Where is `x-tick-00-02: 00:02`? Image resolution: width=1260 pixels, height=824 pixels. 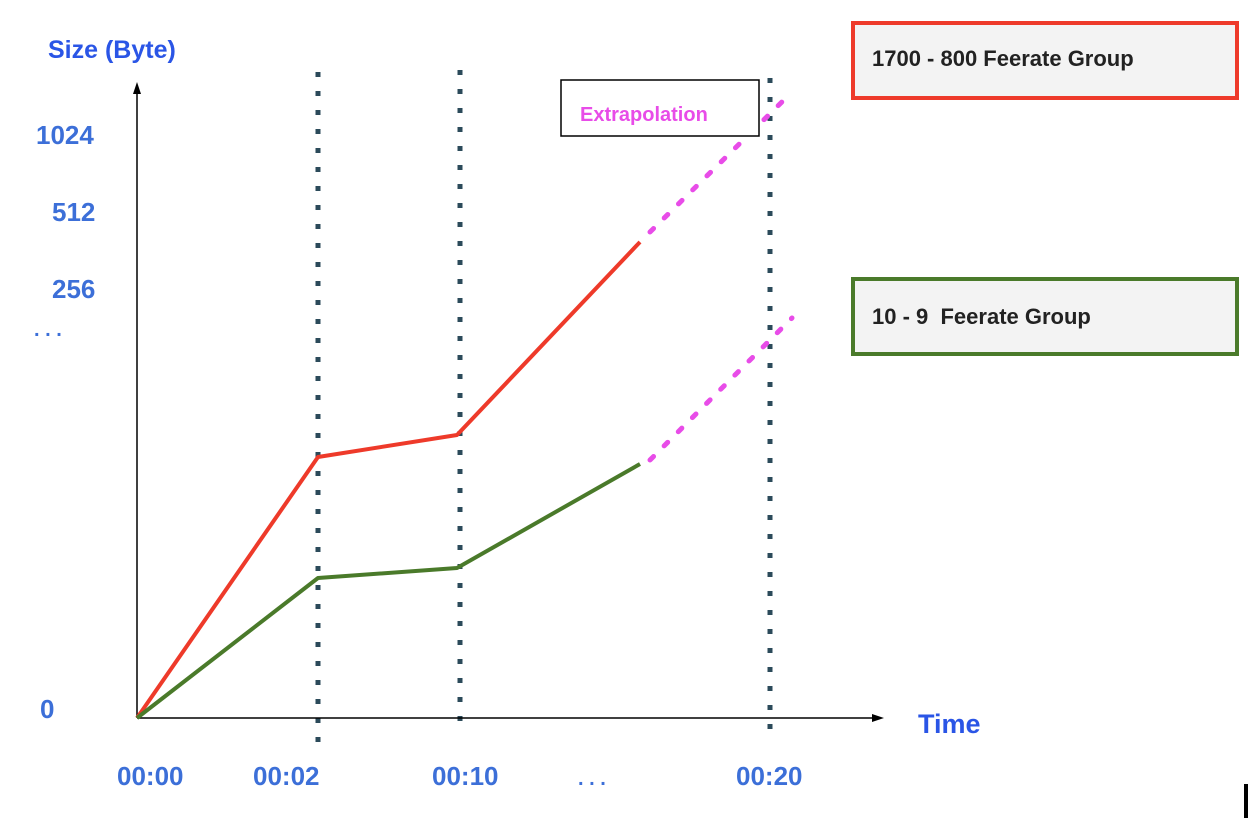 x-tick-00-02: 00:02 is located at coordinates (286, 776).